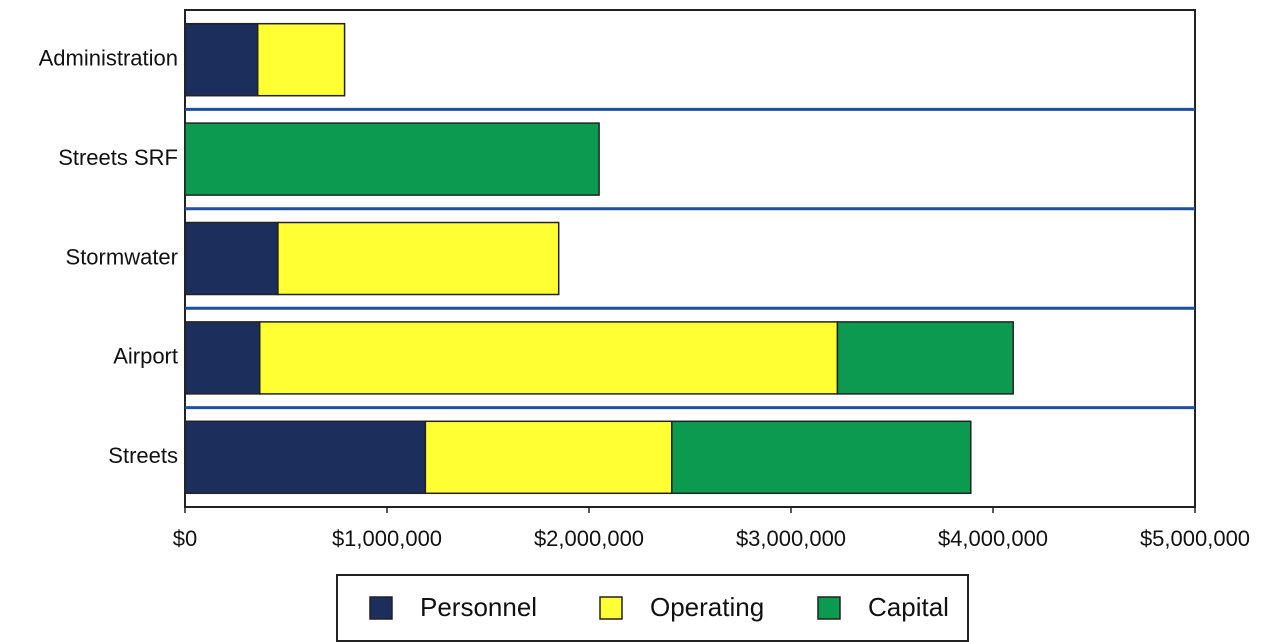 This screenshot has width=1262, height=642. I want to click on legend-label: Capital, so click(908, 607).